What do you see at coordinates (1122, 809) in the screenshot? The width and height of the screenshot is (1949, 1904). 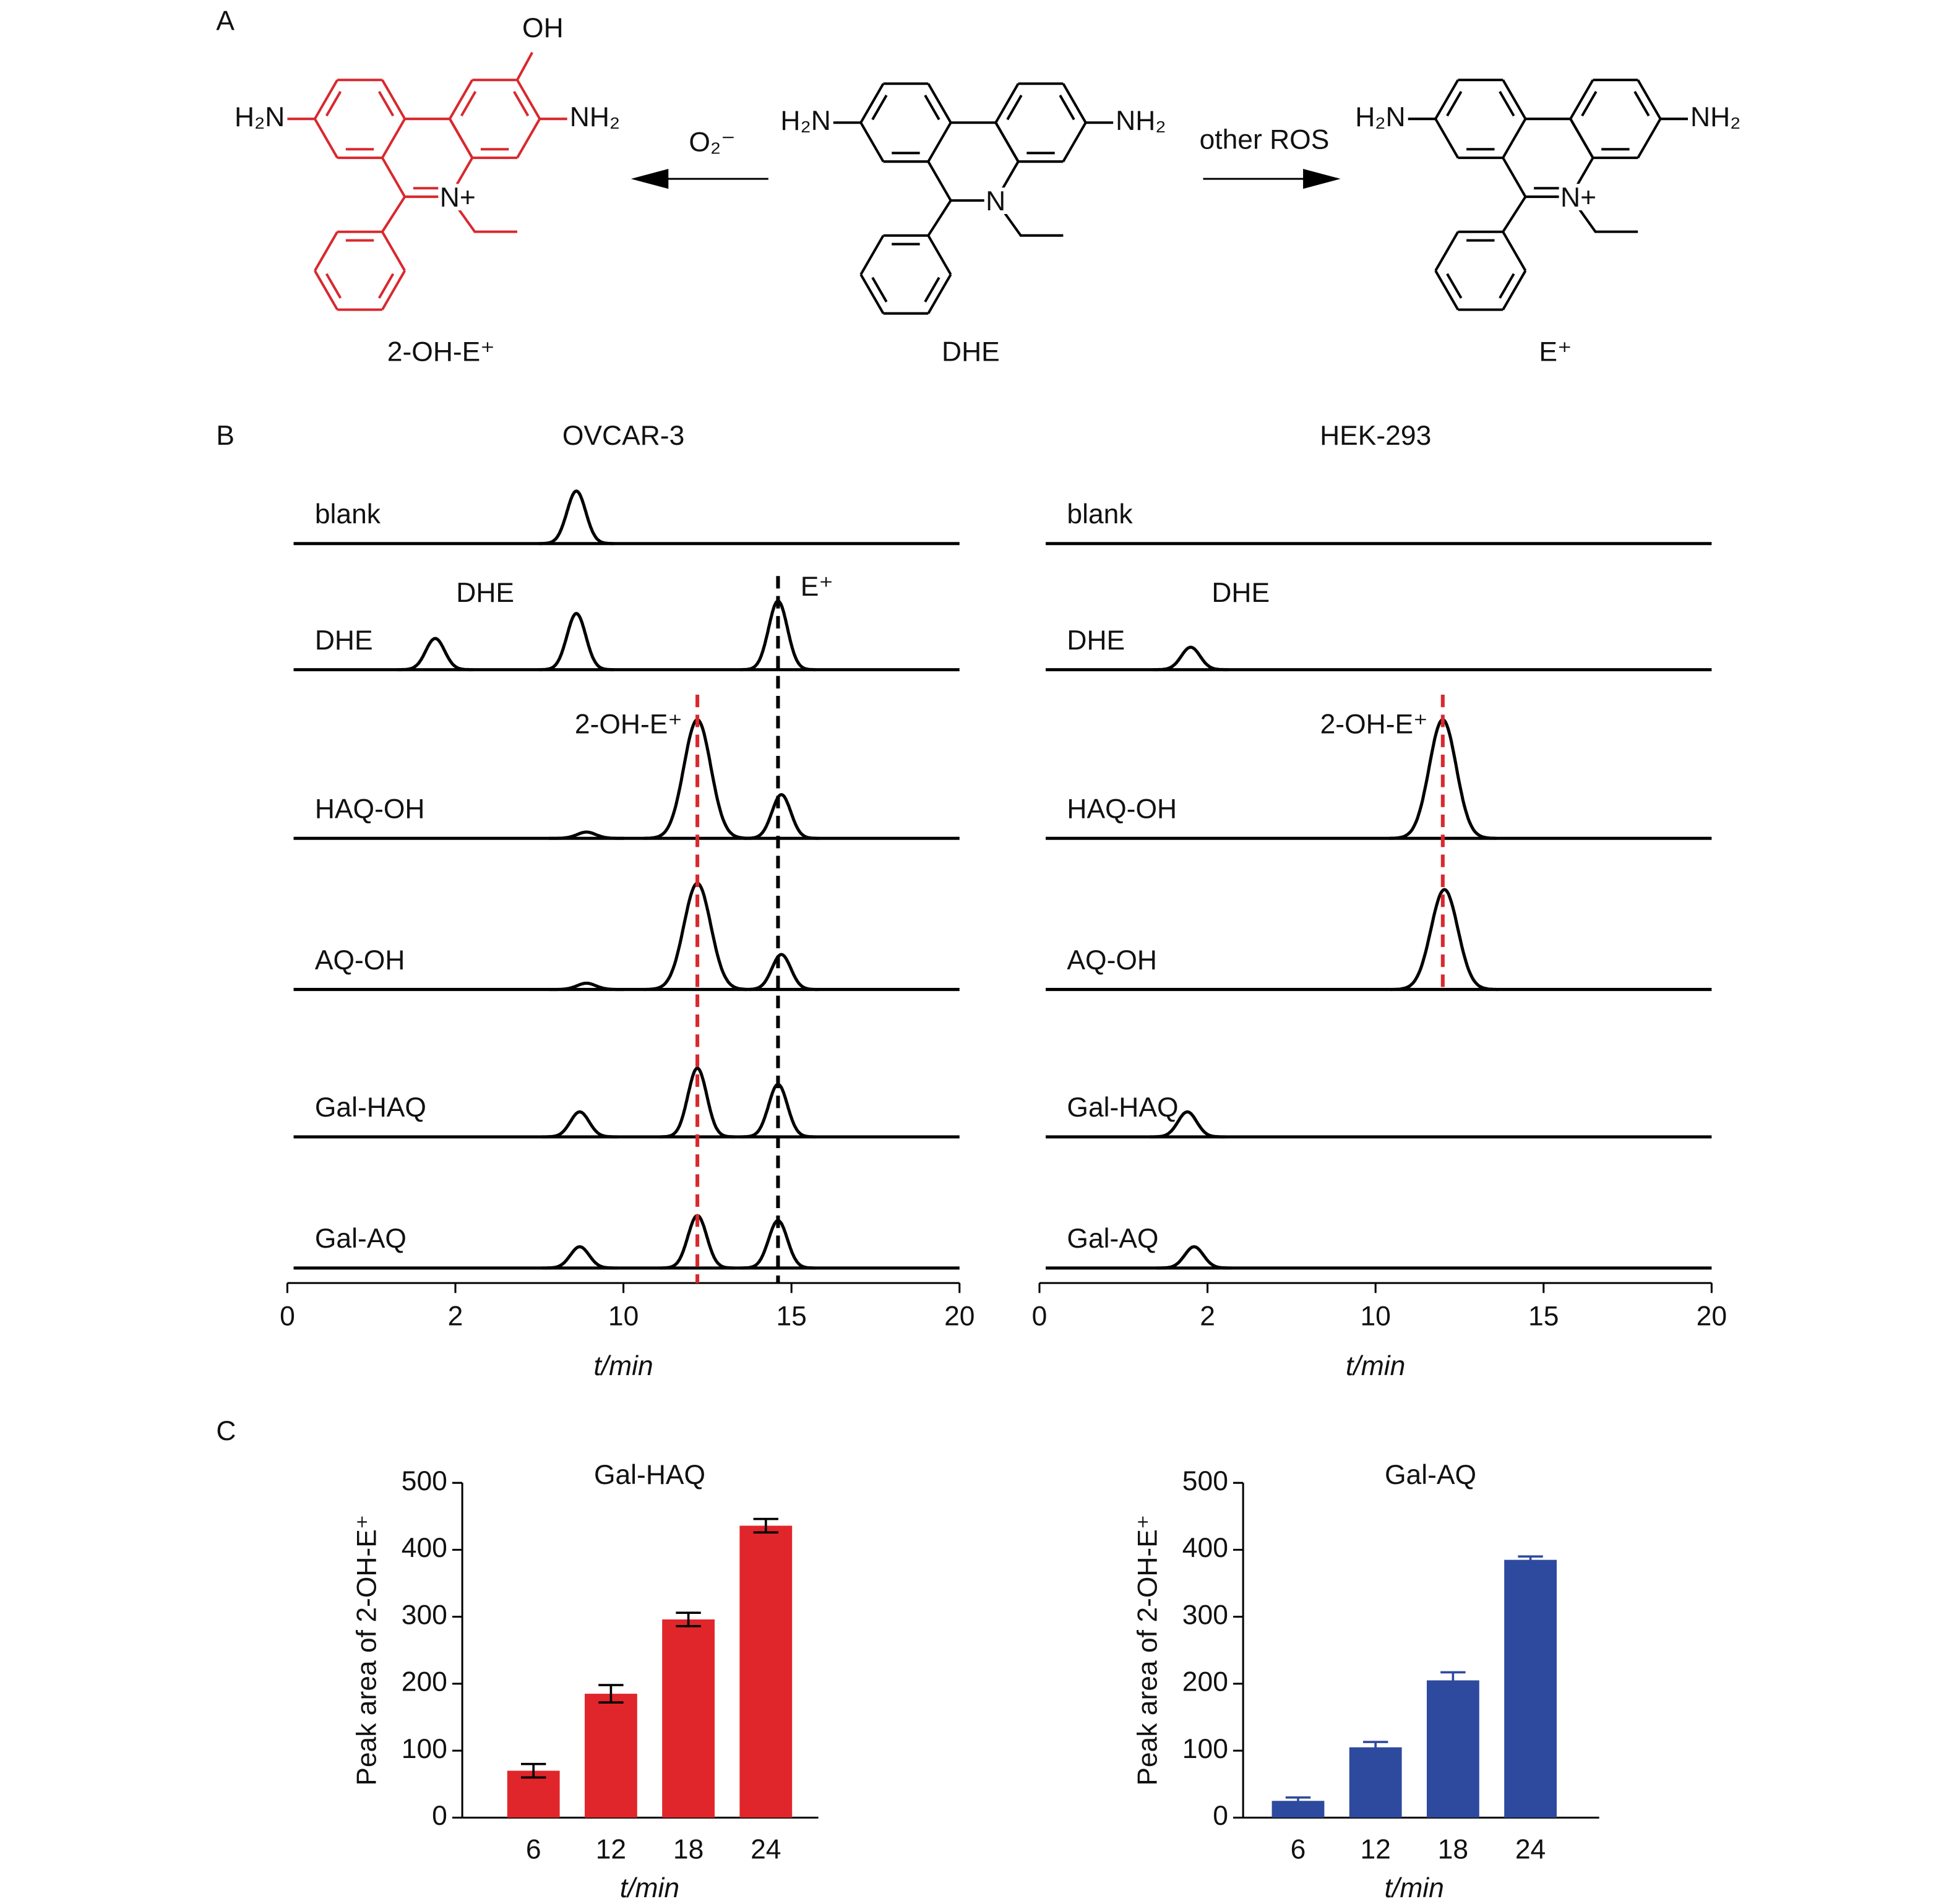 I see `series-label: HAQ-OH` at bounding box center [1122, 809].